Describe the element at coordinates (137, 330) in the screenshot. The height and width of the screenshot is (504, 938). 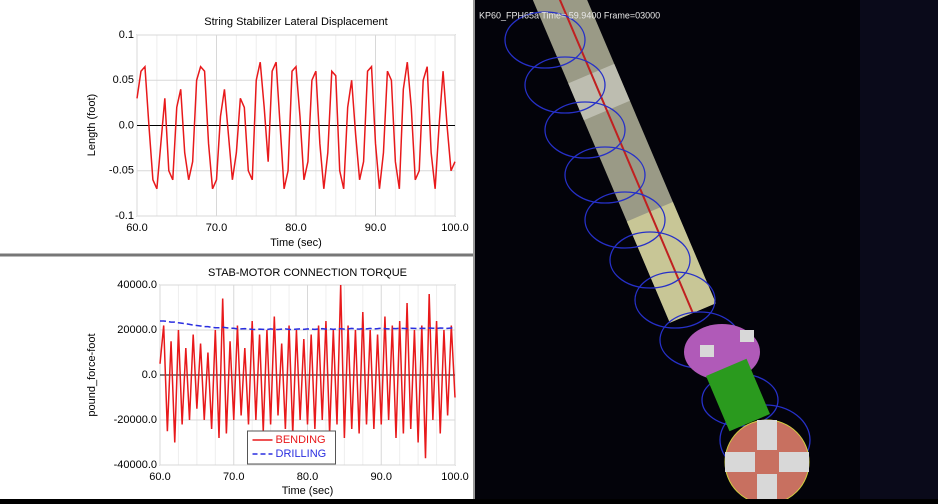
I see `y-tick-label: 20000.0` at that location.